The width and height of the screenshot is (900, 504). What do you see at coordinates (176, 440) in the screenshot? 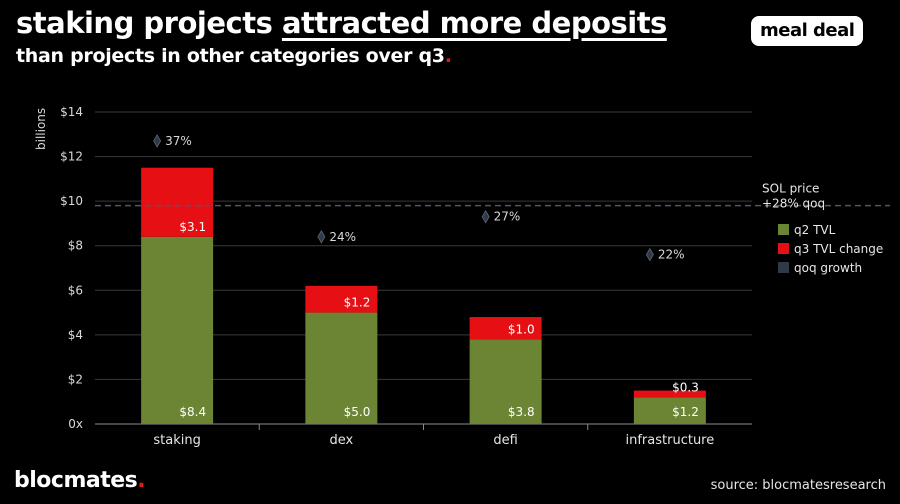
I see `x-tick-label: staking` at bounding box center [176, 440].